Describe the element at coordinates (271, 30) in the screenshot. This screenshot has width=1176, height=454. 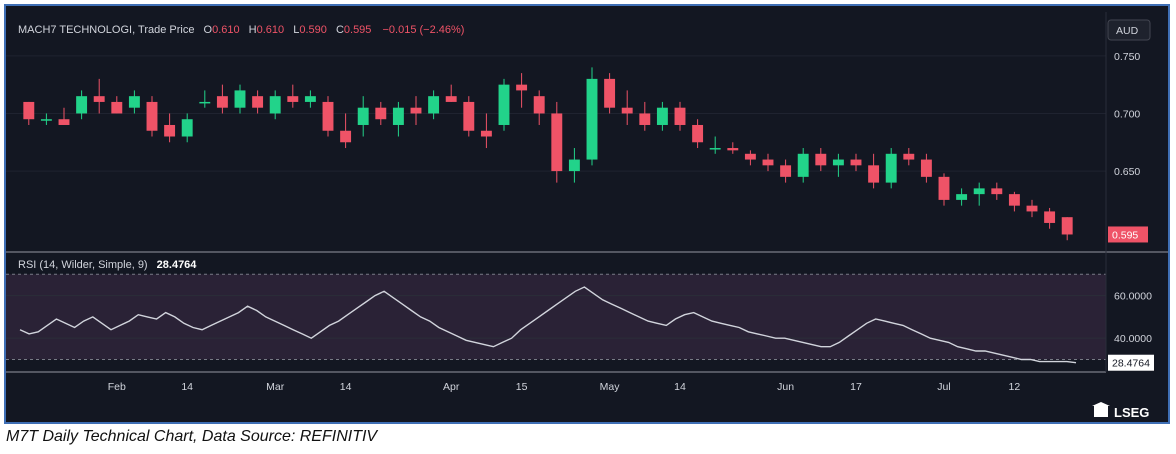
I see `high-value: 0.610` at that location.